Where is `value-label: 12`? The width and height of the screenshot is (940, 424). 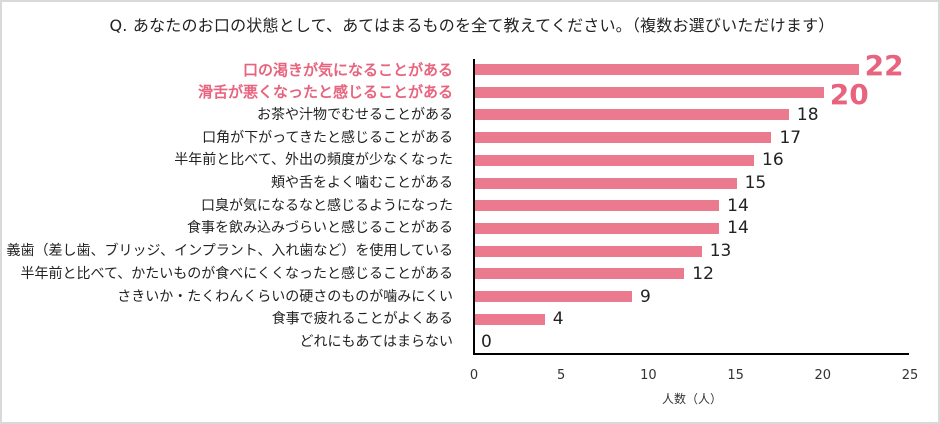 value-label: 12 is located at coordinates (703, 273).